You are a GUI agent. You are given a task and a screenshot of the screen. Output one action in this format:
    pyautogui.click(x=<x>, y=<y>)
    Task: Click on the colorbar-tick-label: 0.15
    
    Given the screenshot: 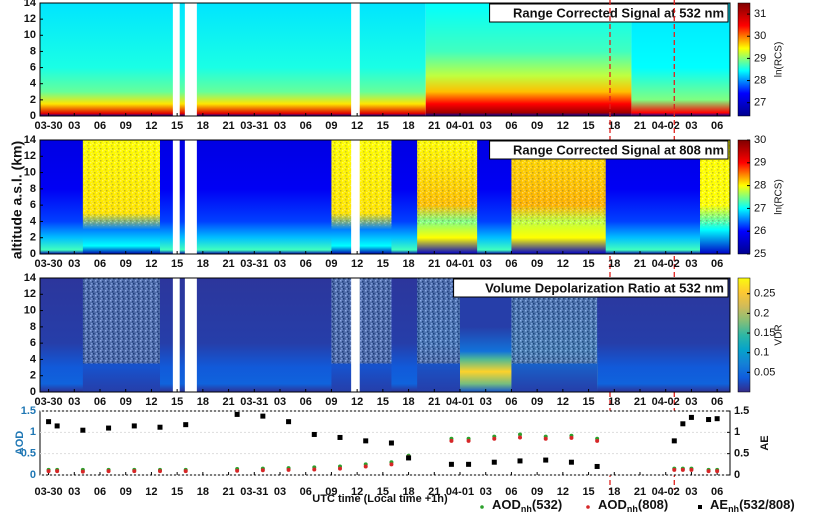 What is the action you would take?
    pyautogui.click(x=764, y=333)
    